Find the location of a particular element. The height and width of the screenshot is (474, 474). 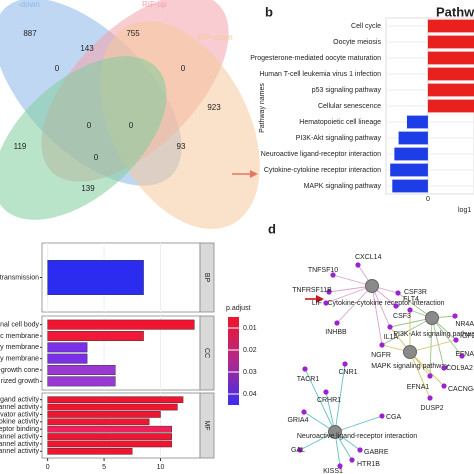

node-label: Neuroactive ligand-receptor interaction is located at coordinates (357, 436).